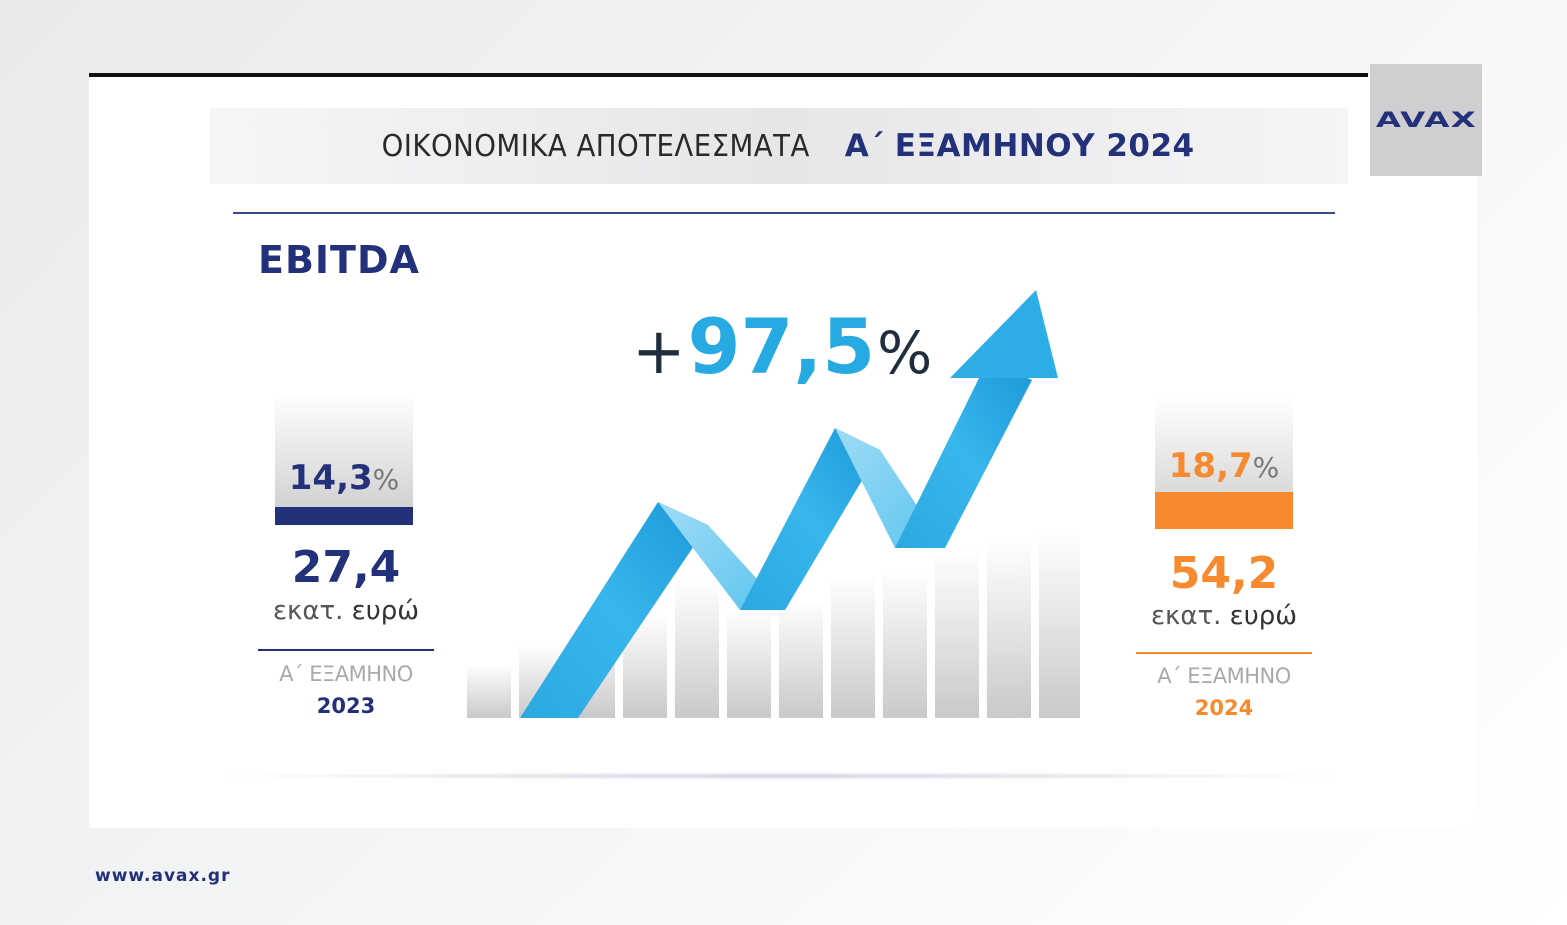  I want to click on divider-2023, so click(346, 650).